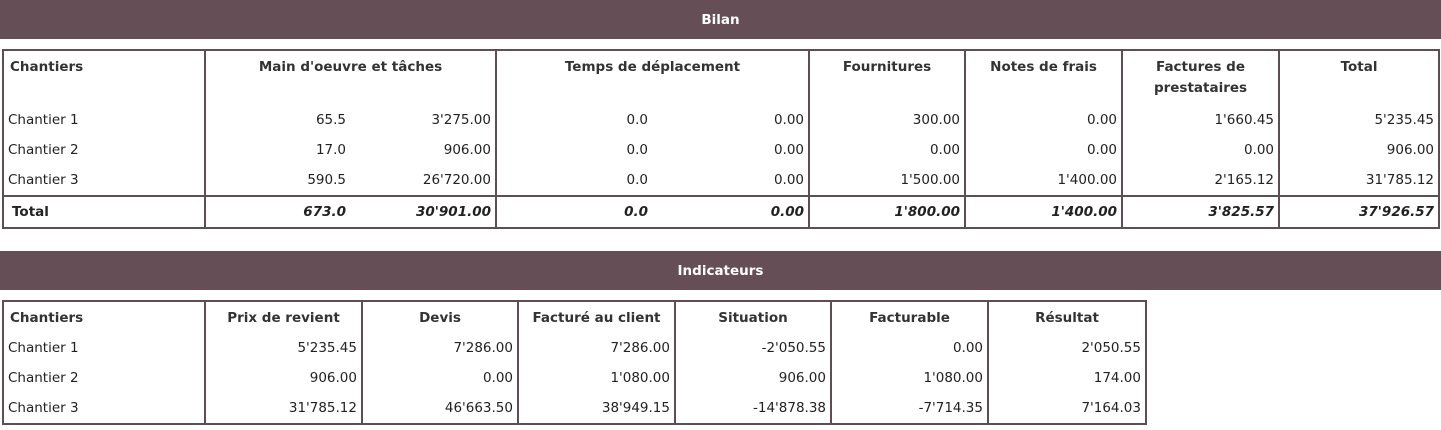 This screenshot has height=430, width=1441. Describe the element at coordinates (423, 180) in the screenshot. I see `mo-value: 26'720.00` at that location.